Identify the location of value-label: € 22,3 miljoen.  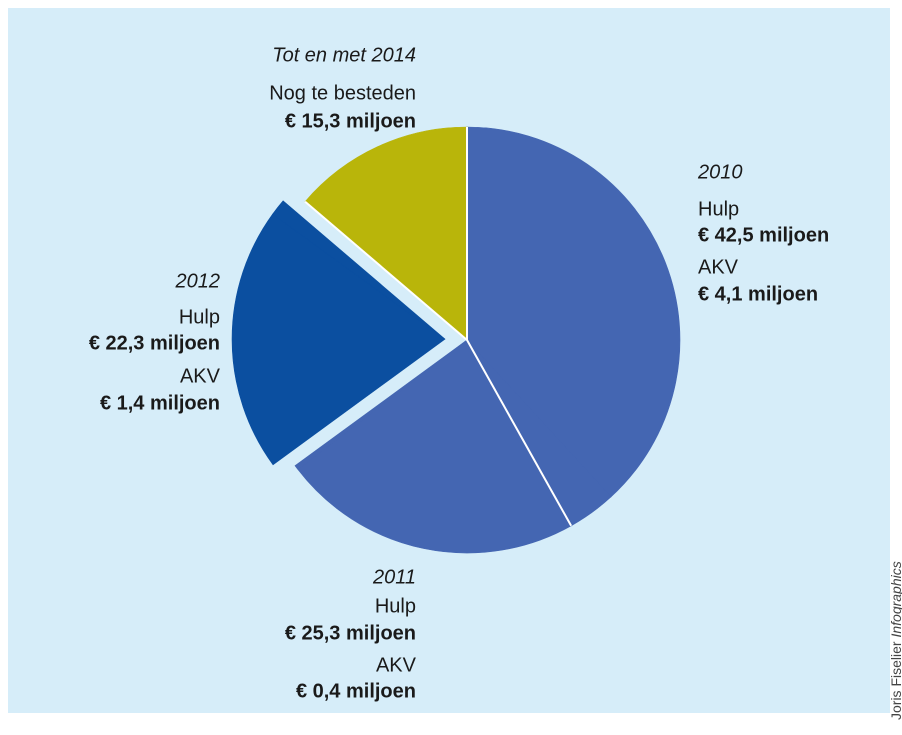
(154, 343).